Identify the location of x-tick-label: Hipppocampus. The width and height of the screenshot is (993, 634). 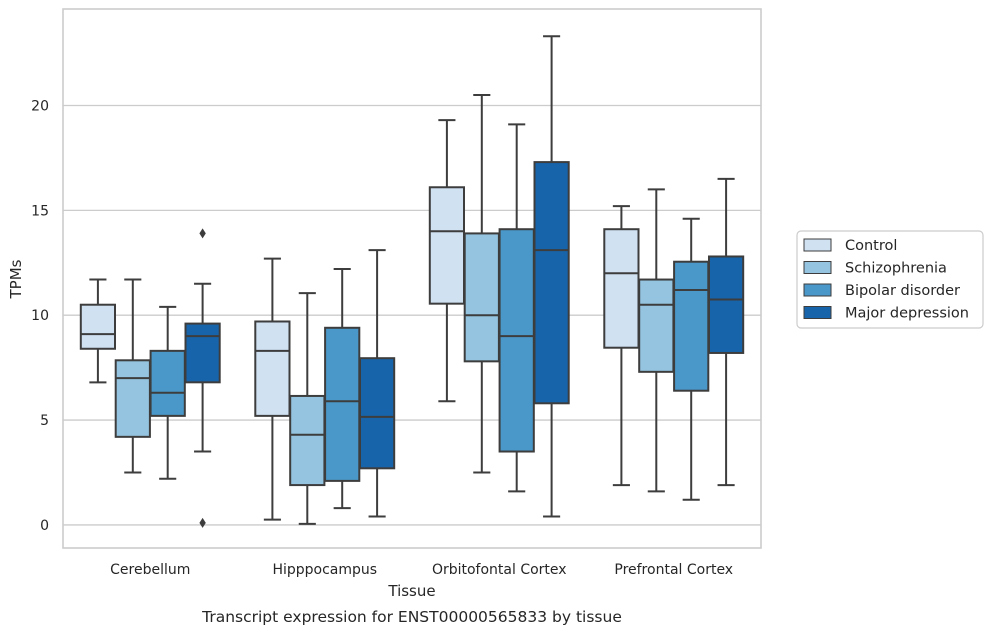
(324, 570).